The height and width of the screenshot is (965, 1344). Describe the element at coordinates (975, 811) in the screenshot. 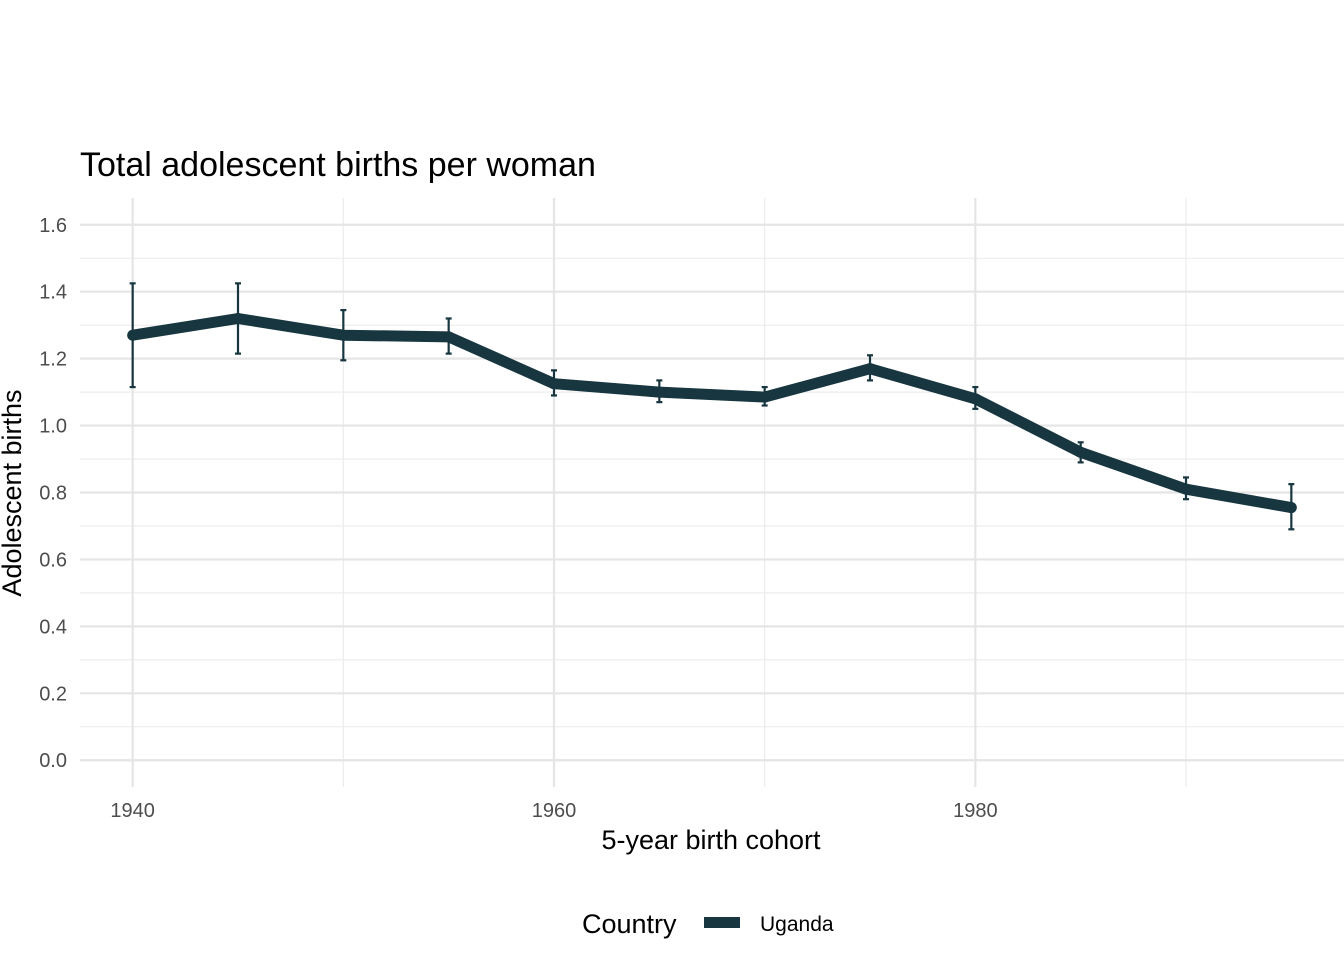

I see `x-tick-label: 1980` at that location.